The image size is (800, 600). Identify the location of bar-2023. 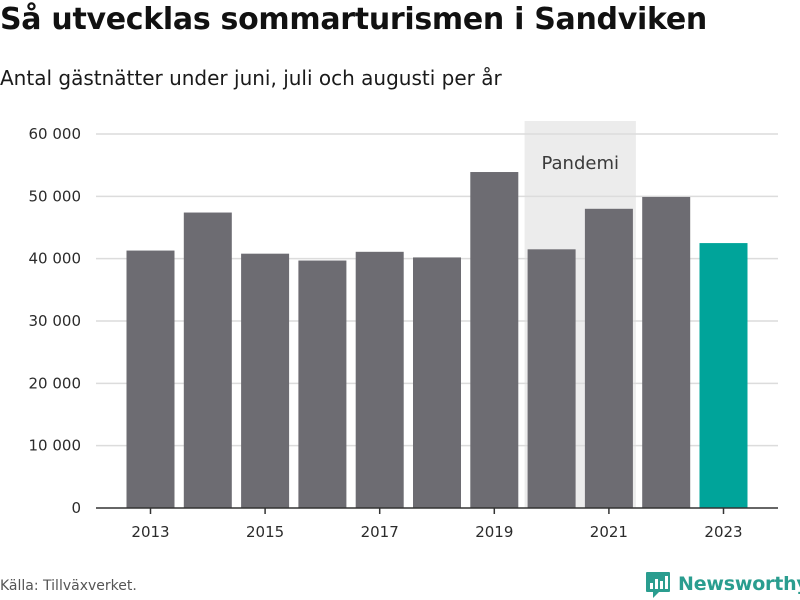
(723, 376).